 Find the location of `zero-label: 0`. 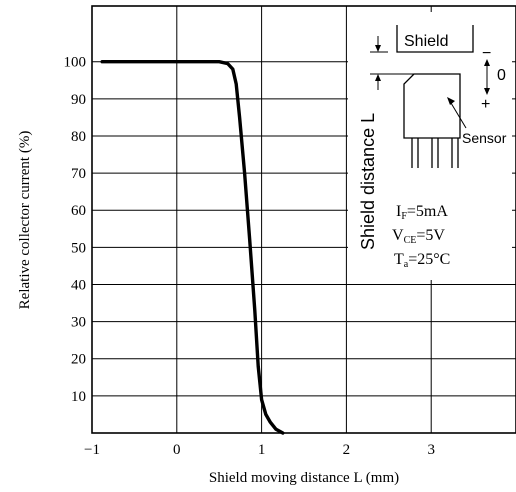

zero-label: 0 is located at coordinates (501, 75).